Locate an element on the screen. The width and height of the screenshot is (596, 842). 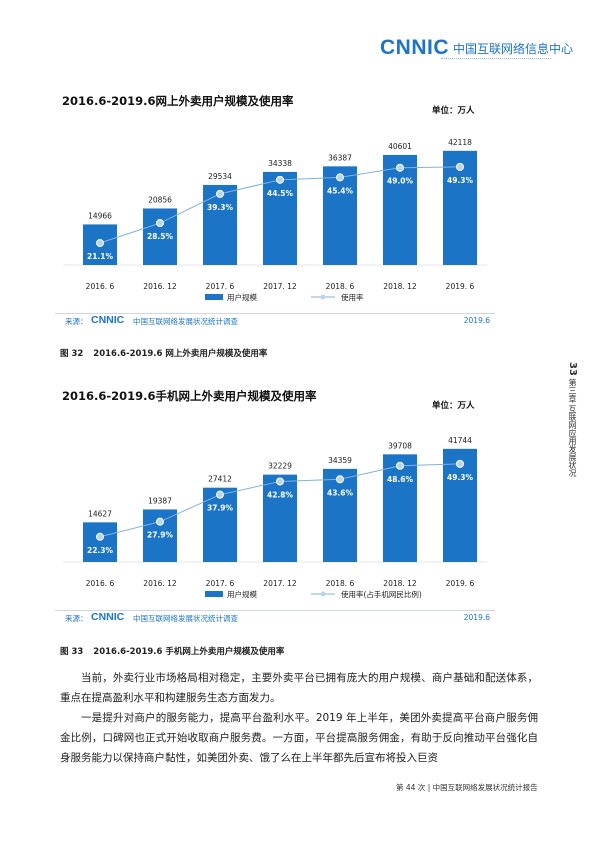
chart1-bar-value-label: 14966 is located at coordinates (100, 215).